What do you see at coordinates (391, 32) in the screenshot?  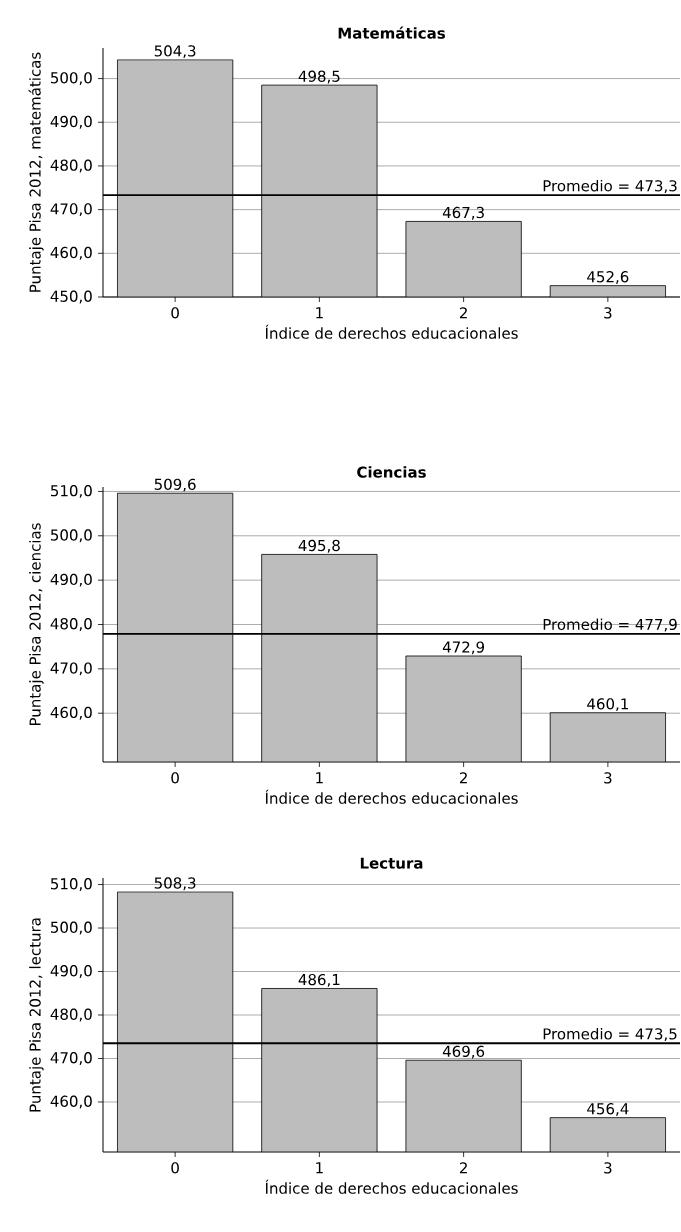 I see `chart-title: Matemáticas` at bounding box center [391, 32].